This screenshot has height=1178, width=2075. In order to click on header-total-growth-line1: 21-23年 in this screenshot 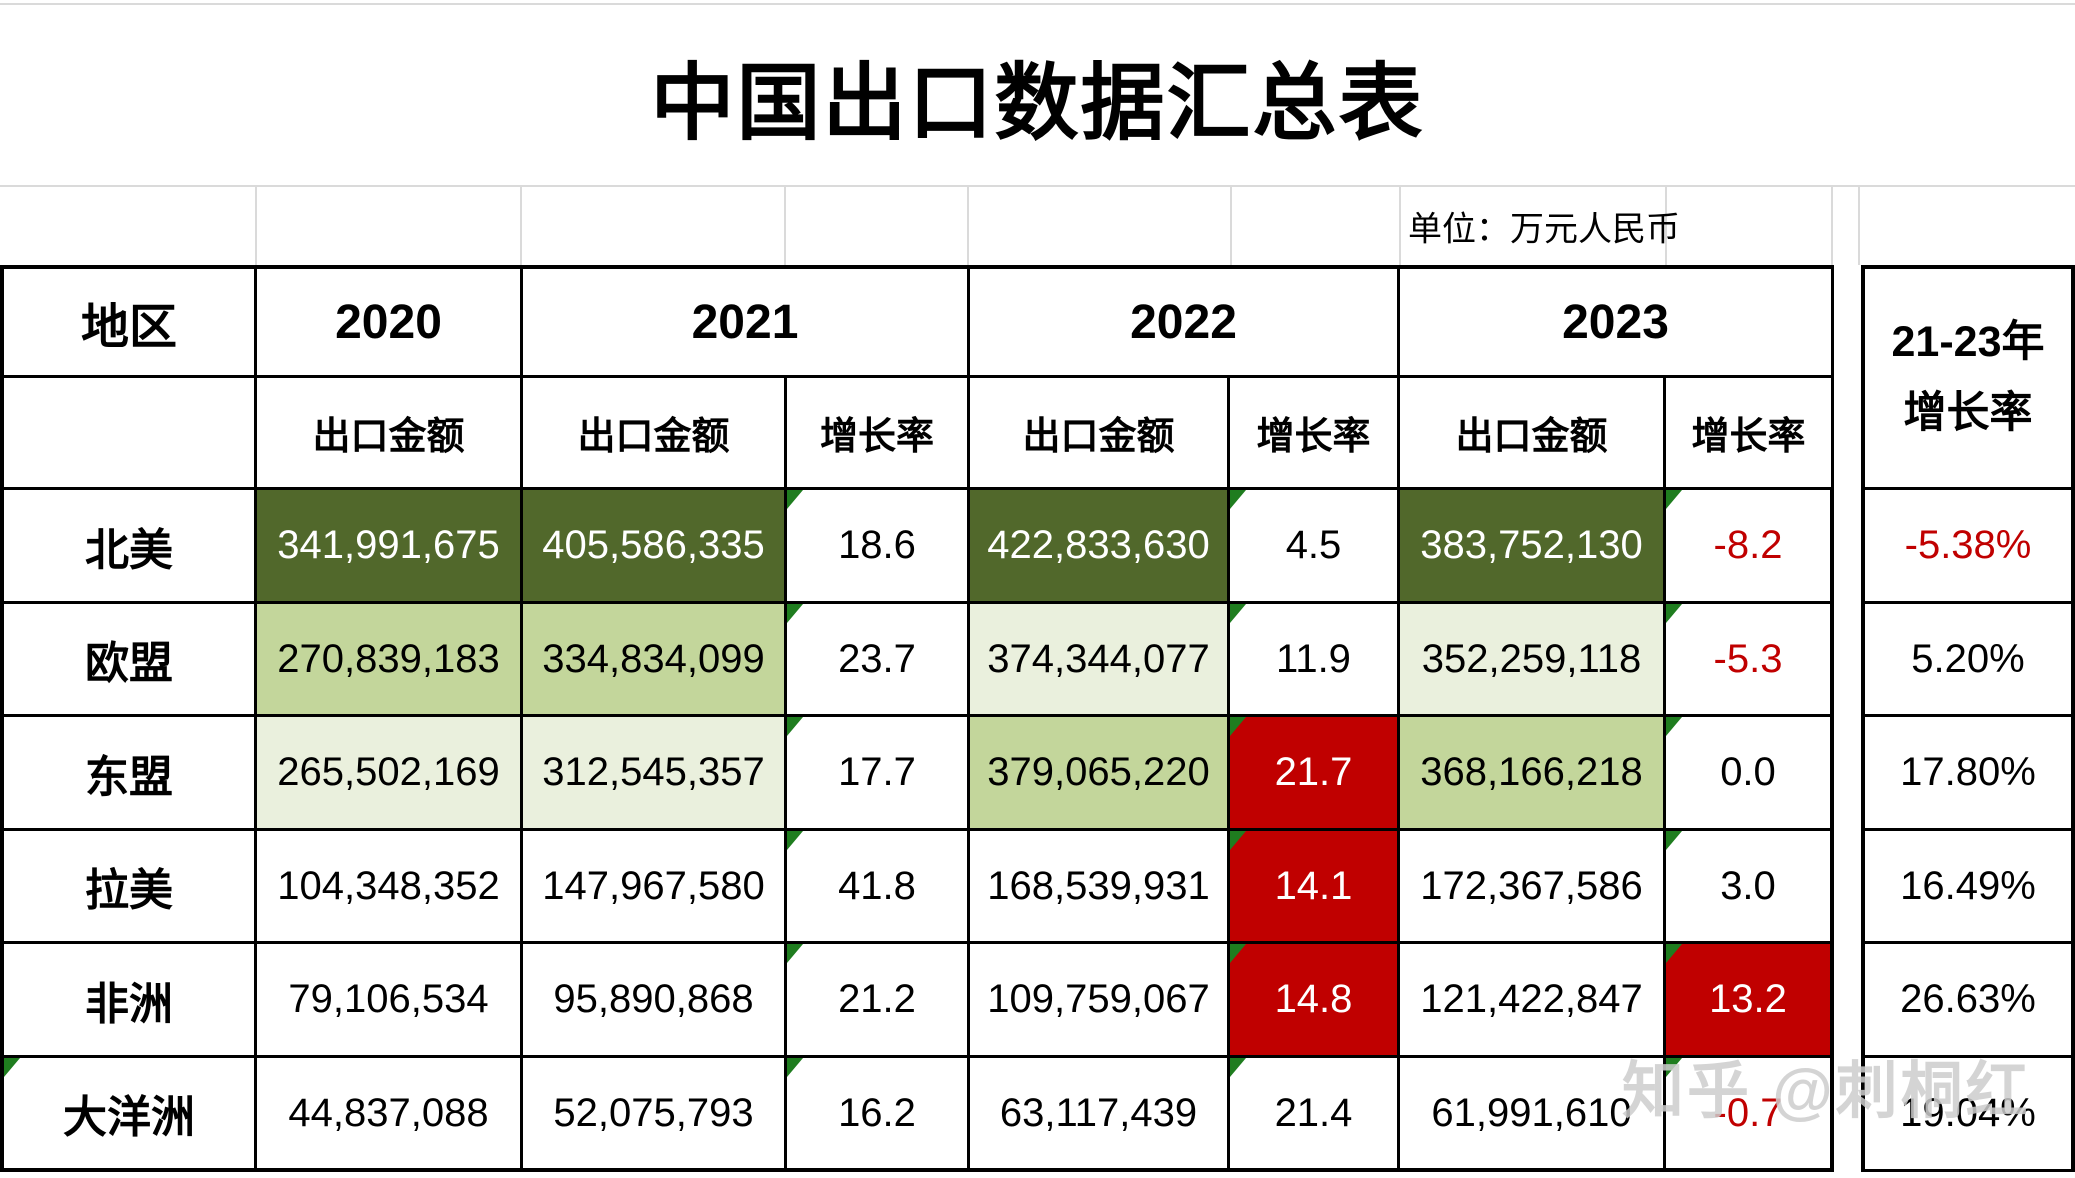, I will do `click(1968, 342)`.